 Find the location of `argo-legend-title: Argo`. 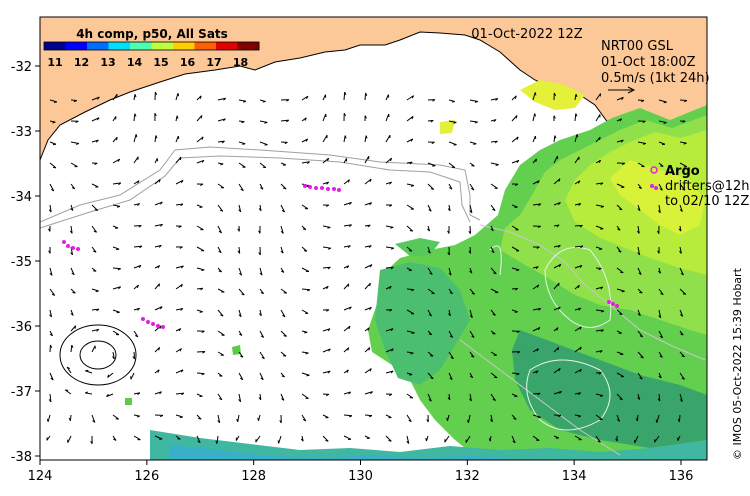

argo-legend-title: Argo is located at coordinates (682, 171).